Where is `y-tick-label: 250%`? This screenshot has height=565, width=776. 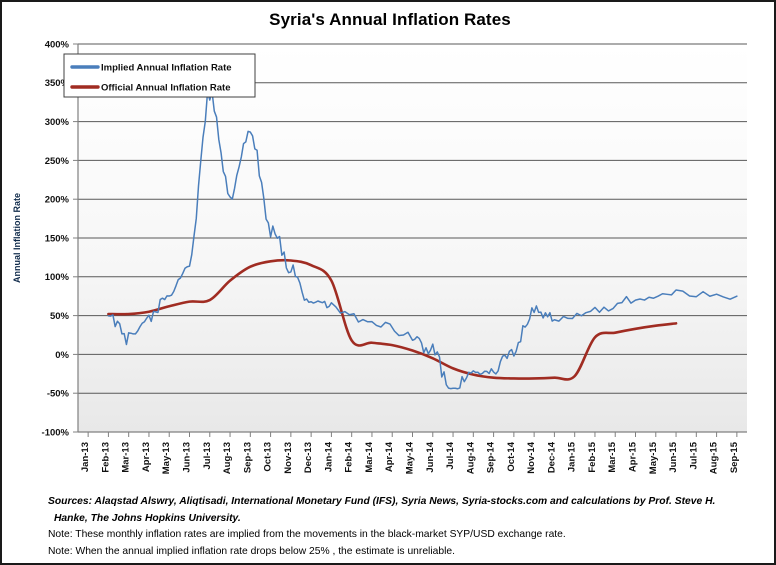
y-tick-label: 250% is located at coordinates (57, 161).